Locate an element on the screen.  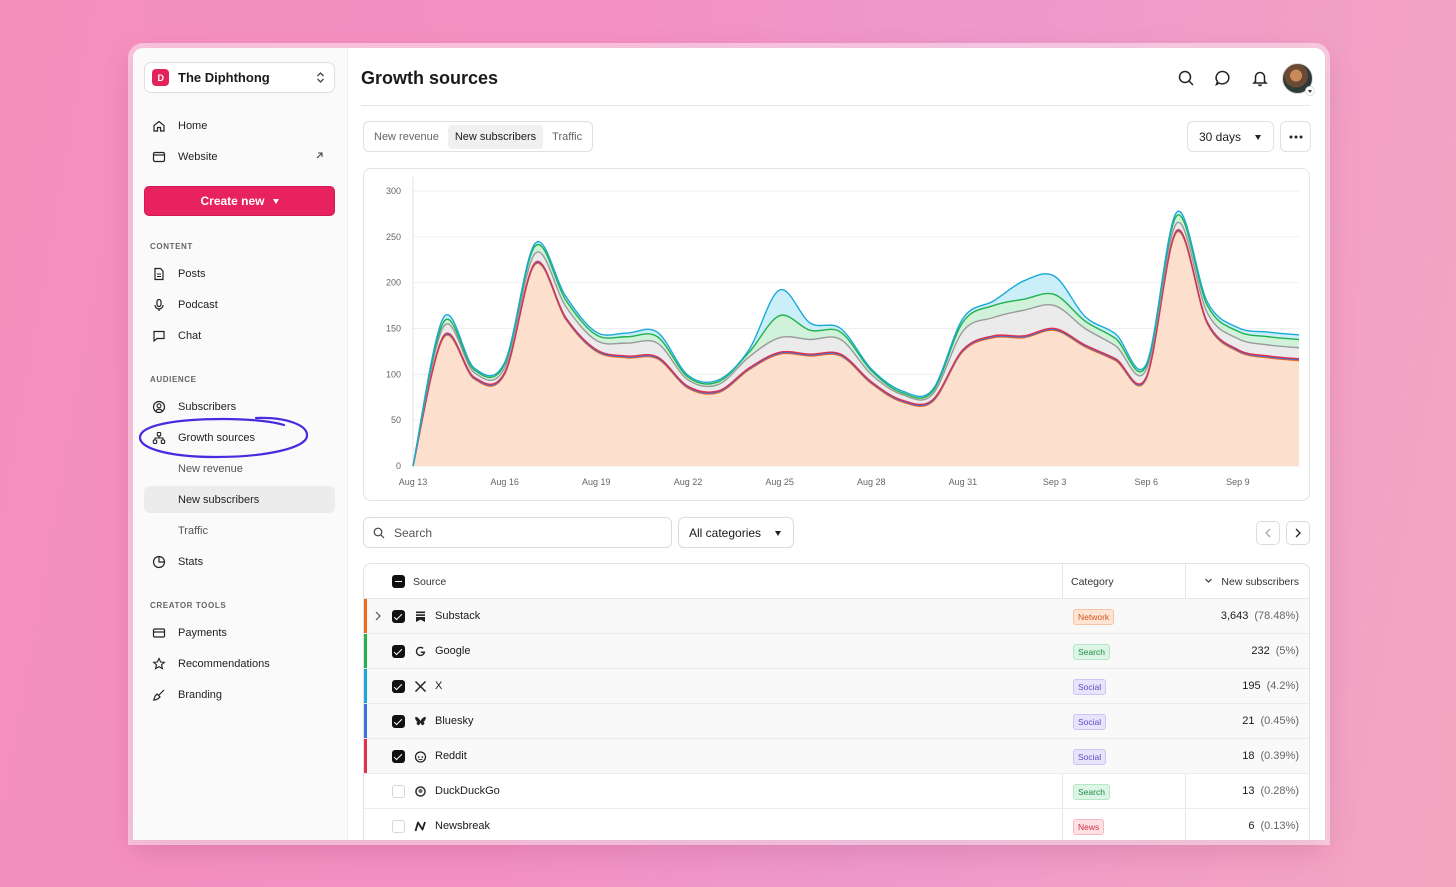
tab-traffic: Traffic is located at coordinates (567, 136).